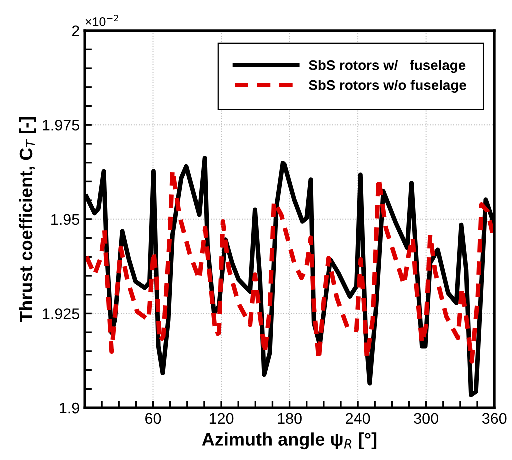 This screenshot has height=460, width=512. Describe the element at coordinates (27, 219) in the screenshot. I see `y-axis-title: Thrust coefficient, C$_{T}$ [-]` at that location.